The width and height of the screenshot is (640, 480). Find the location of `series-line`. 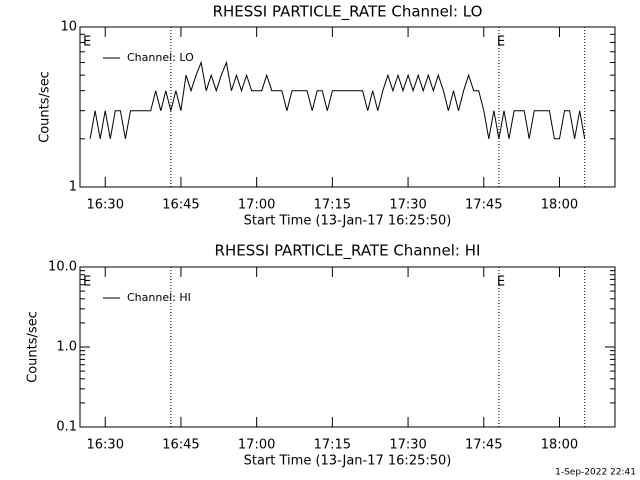

series-line is located at coordinates (337, 100).